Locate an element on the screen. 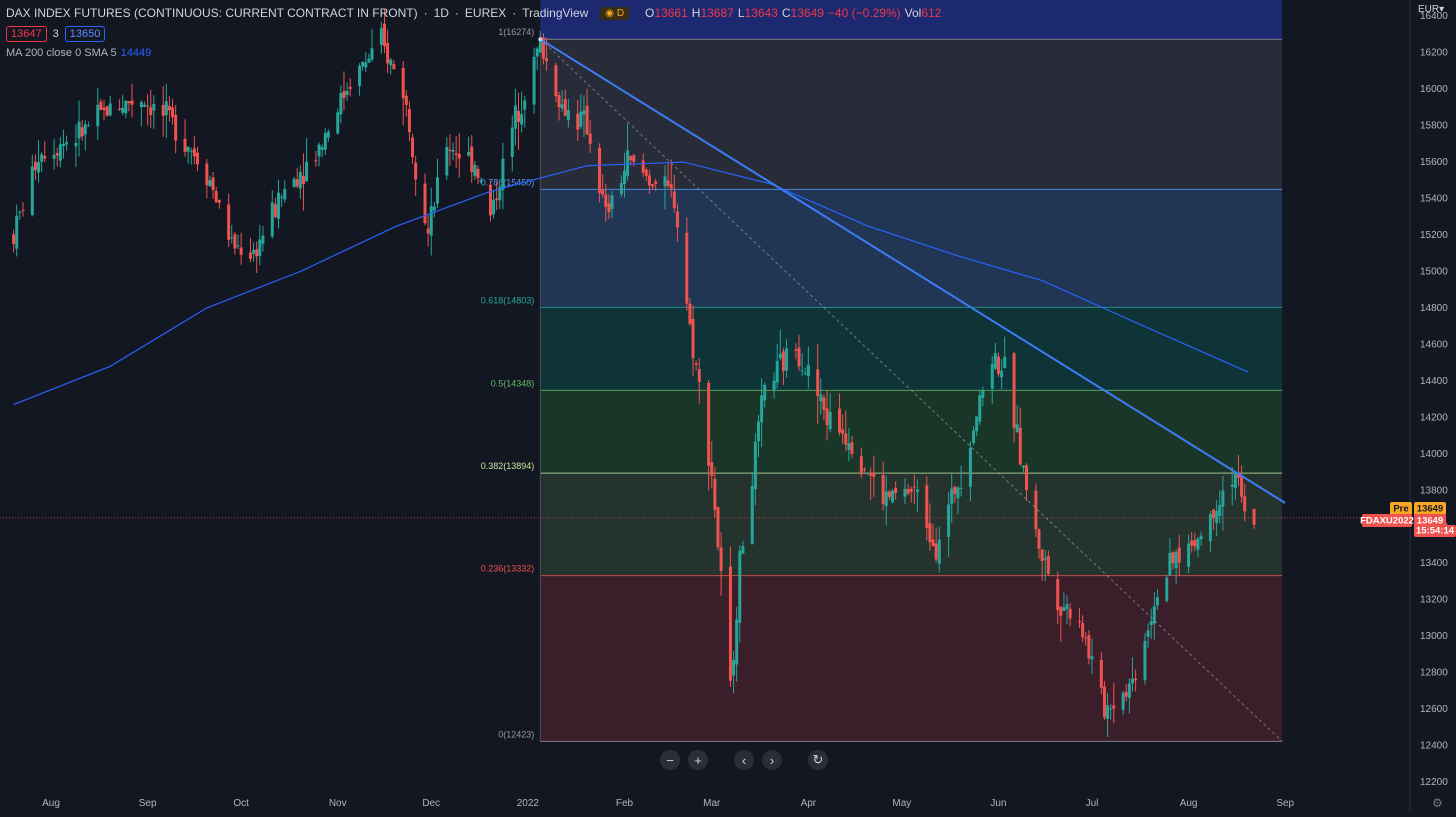 This screenshot has width=1456, height=817. countdown-tag-bg is located at coordinates (1435, 531).